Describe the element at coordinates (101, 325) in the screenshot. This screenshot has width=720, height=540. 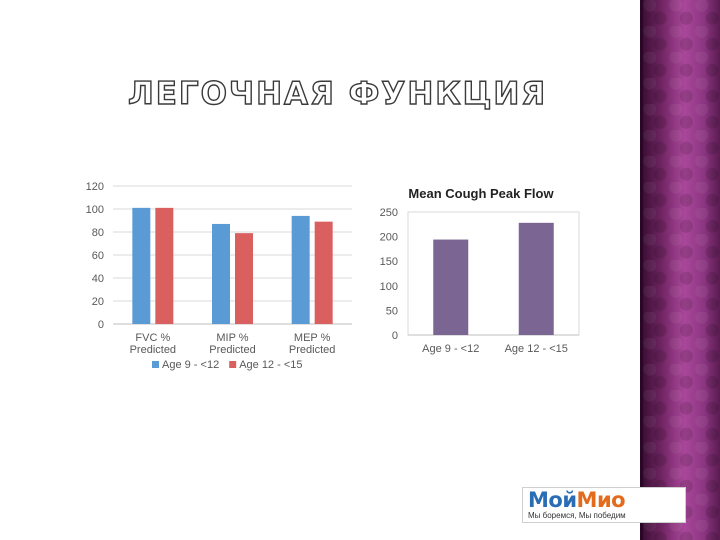
I see `left-y-tick-label: 0` at that location.